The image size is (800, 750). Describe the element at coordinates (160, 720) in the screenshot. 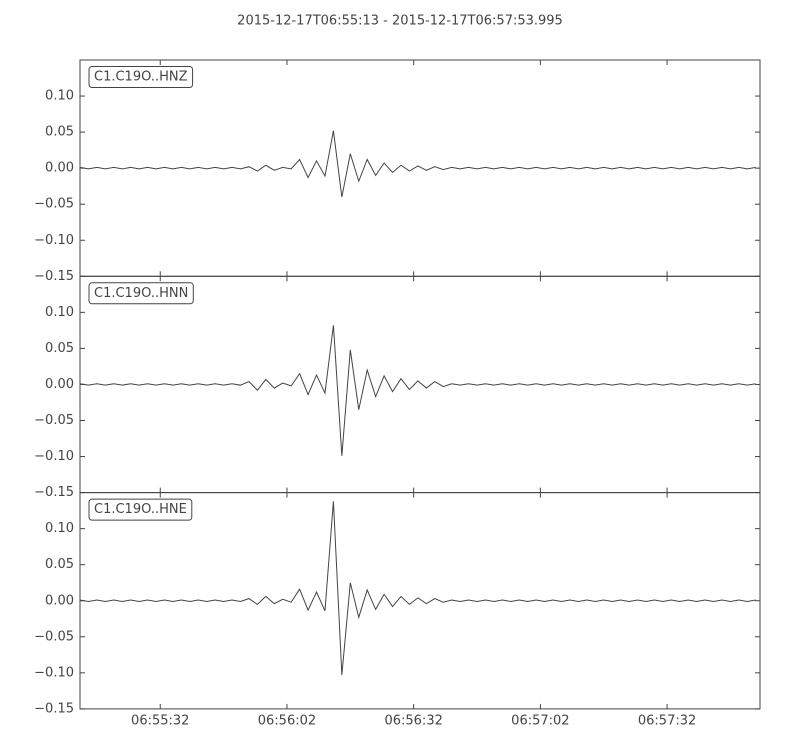

I see `x-tick-label: 06:55:32` at that location.